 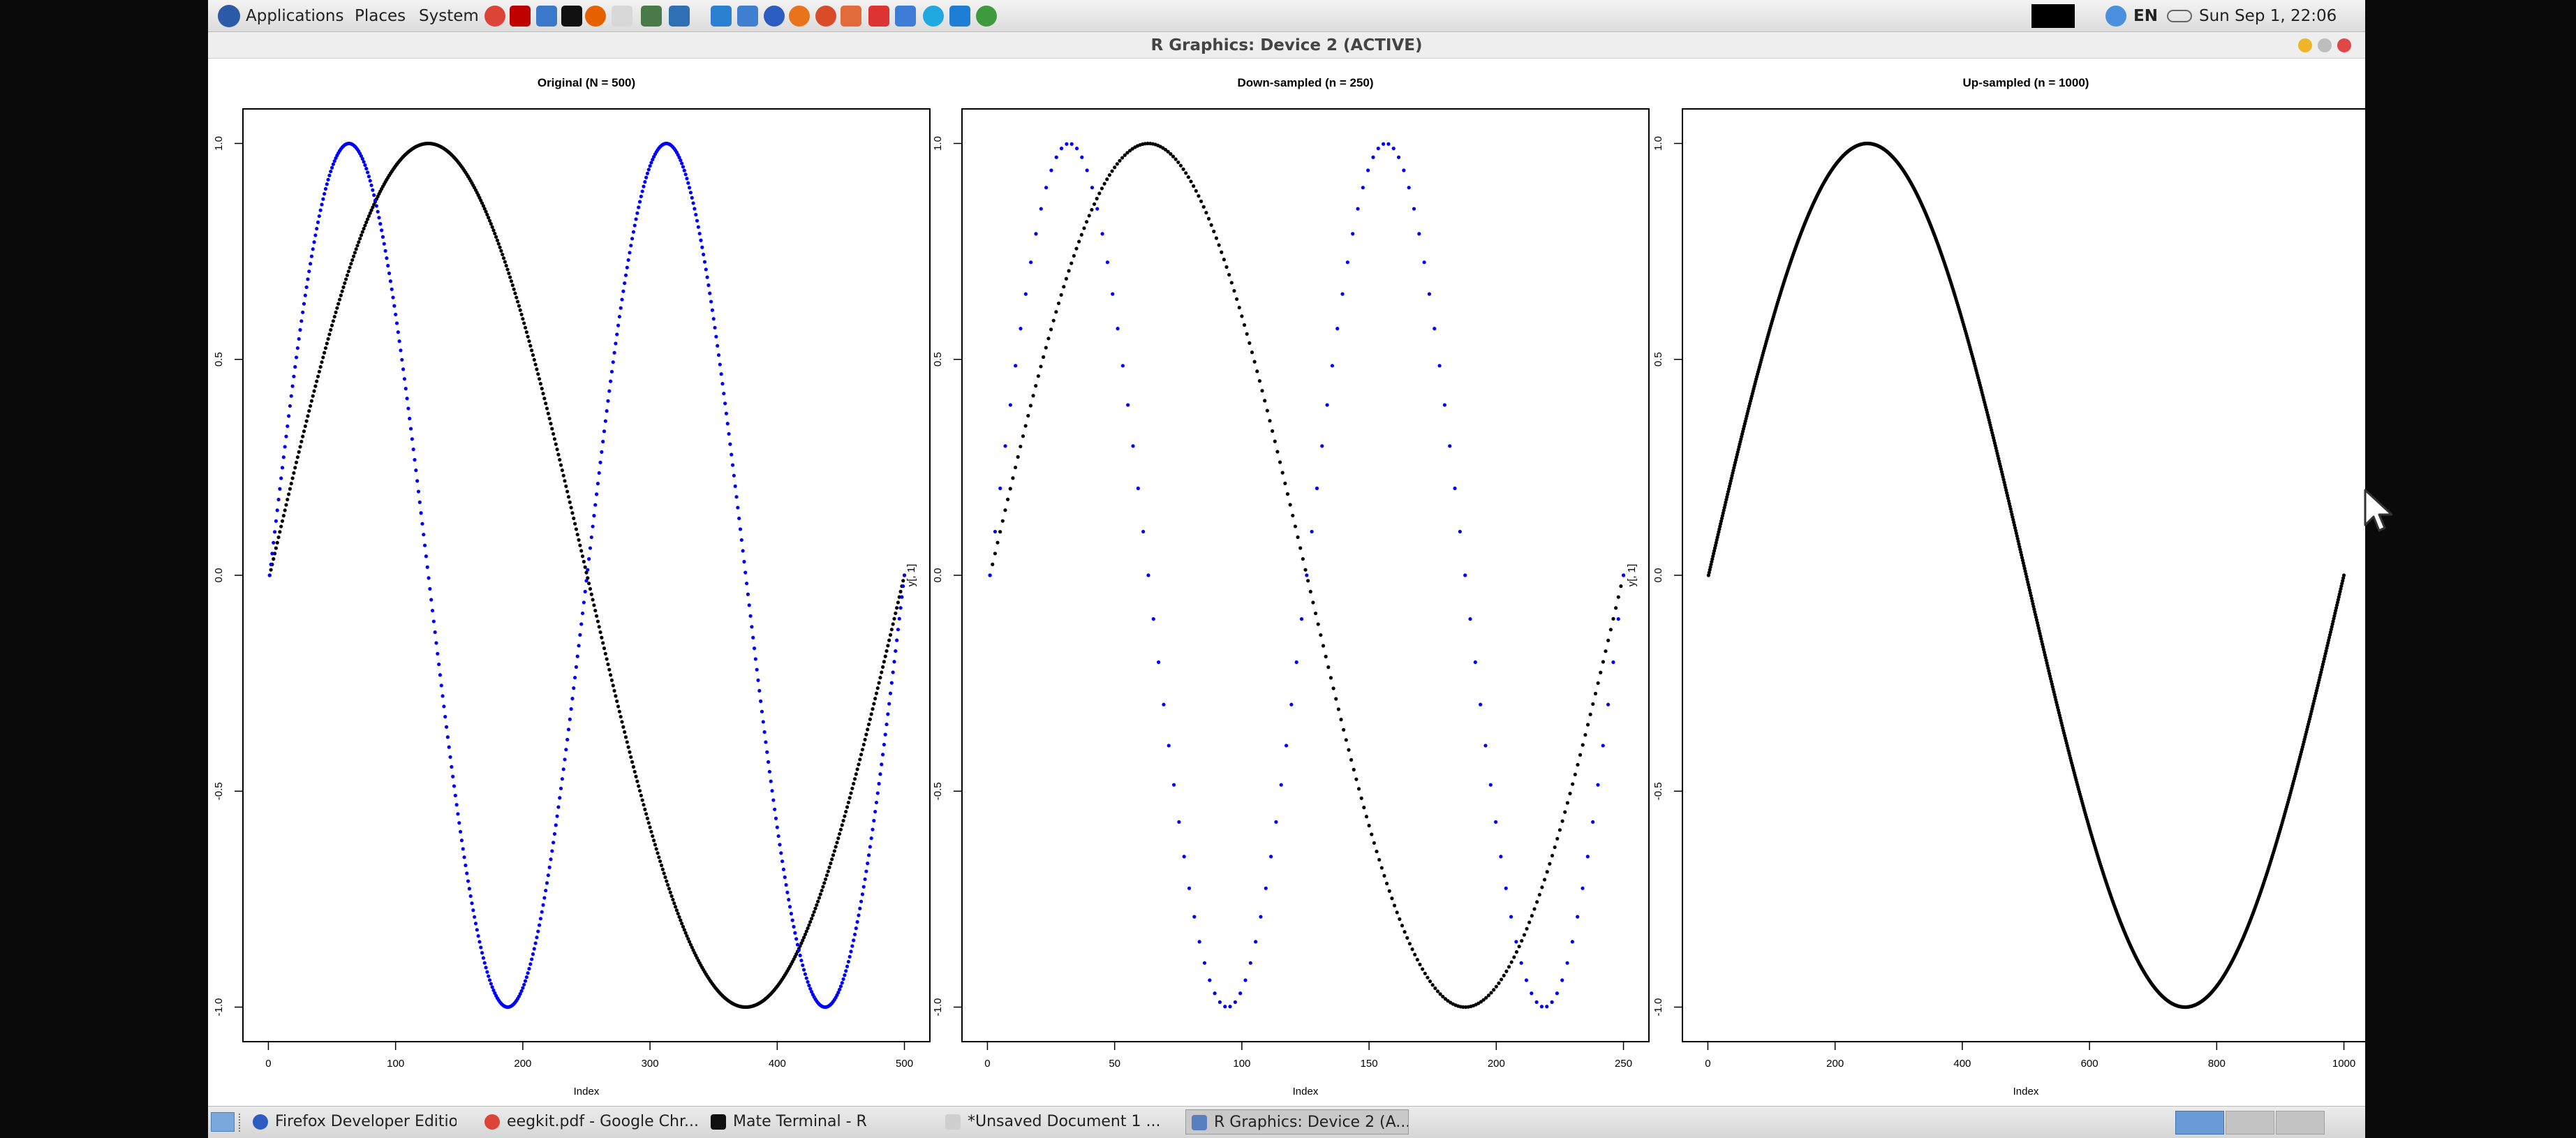 I want to click on chrome-icon, so click(x=494, y=16).